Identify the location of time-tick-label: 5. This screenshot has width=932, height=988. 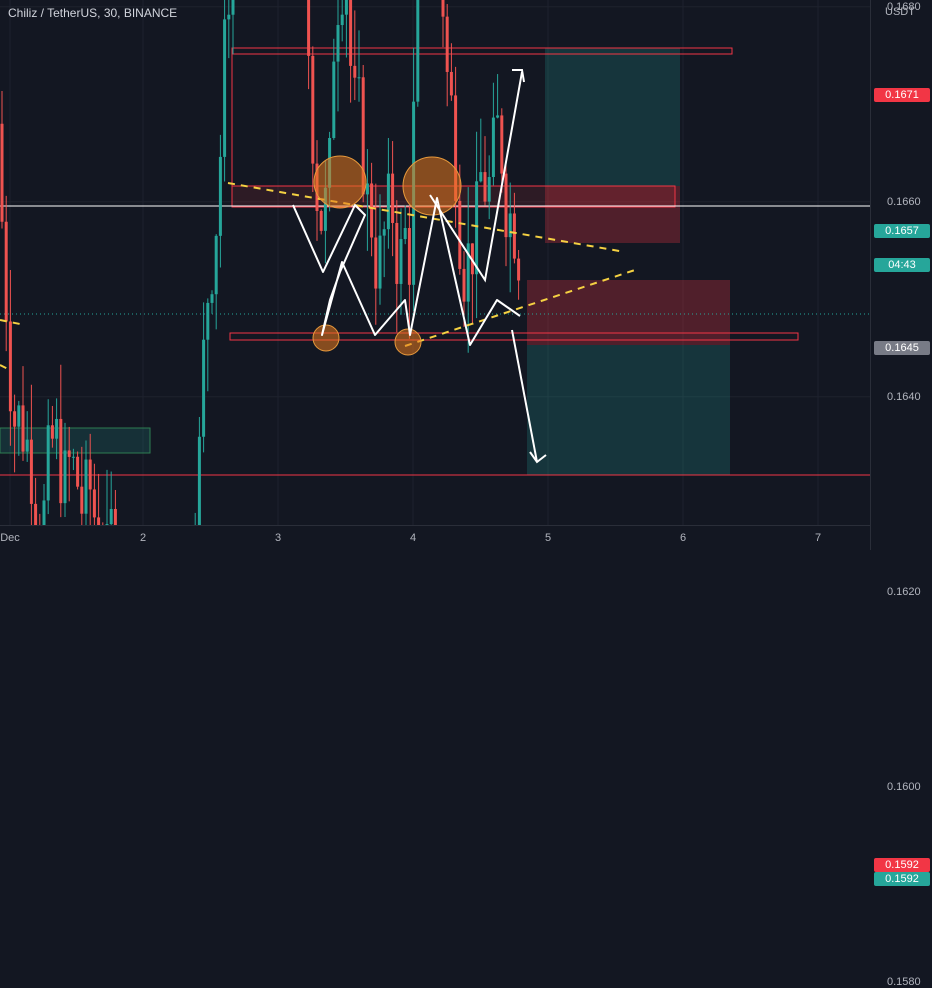
(548, 538).